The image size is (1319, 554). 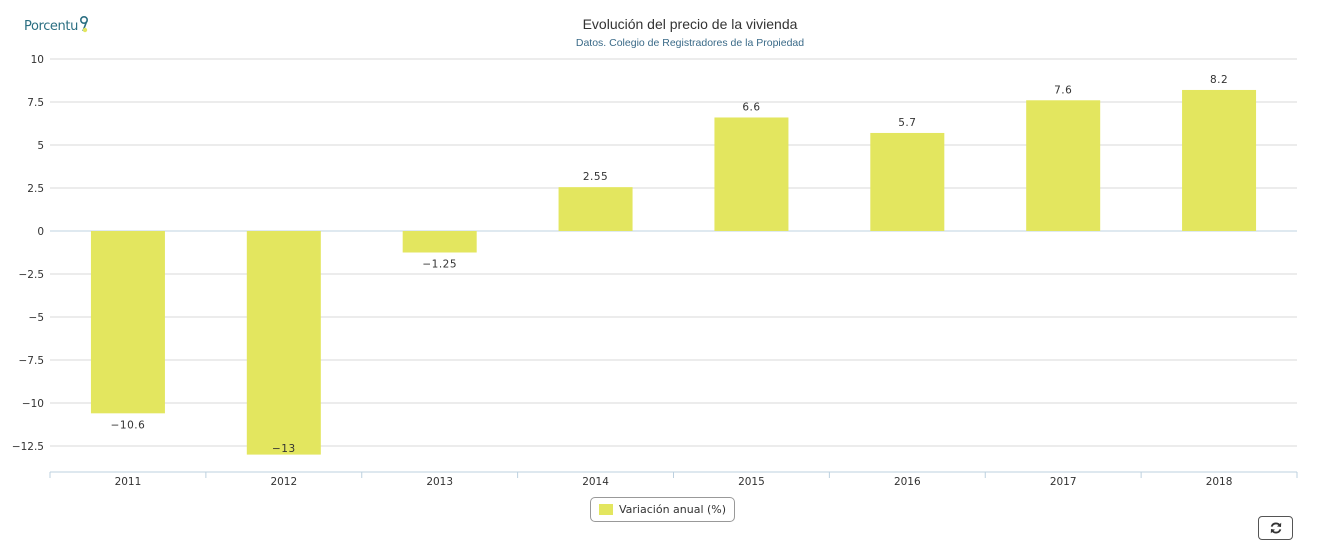 I want to click on y-tick-label: 7.5, so click(x=35, y=103).